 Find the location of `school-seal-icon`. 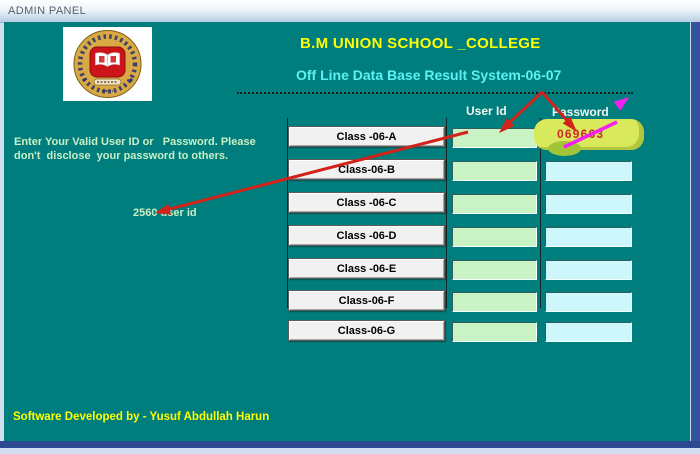

school-seal-icon is located at coordinates (107, 64).